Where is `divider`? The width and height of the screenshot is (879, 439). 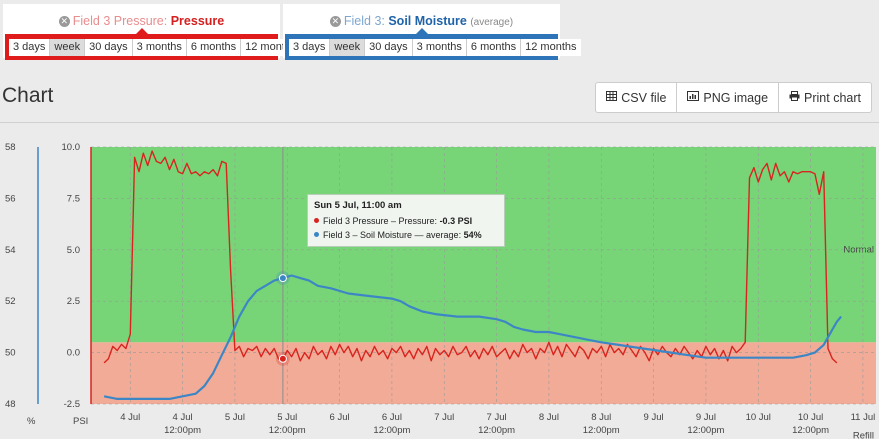
divider is located at coordinates (439, 122).